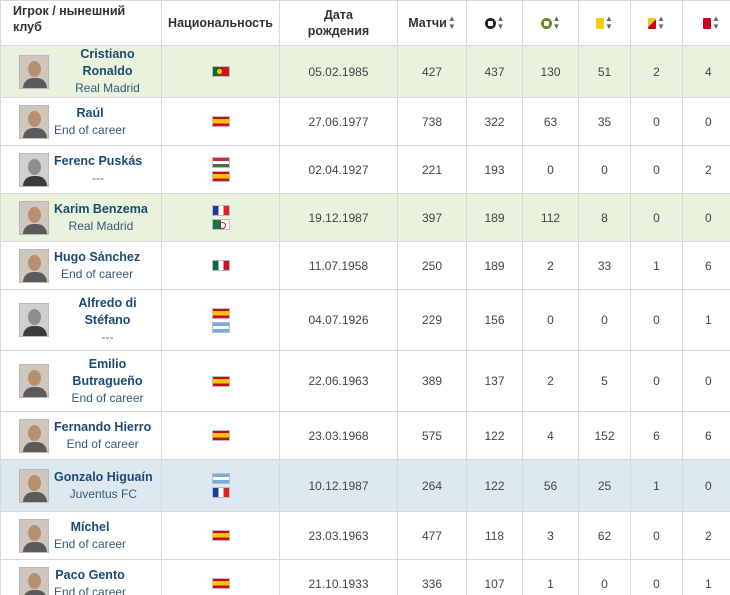 The width and height of the screenshot is (730, 595). What do you see at coordinates (69, 19) in the screenshot?
I see `header-player-label: Игрок / нынешний клуб` at bounding box center [69, 19].